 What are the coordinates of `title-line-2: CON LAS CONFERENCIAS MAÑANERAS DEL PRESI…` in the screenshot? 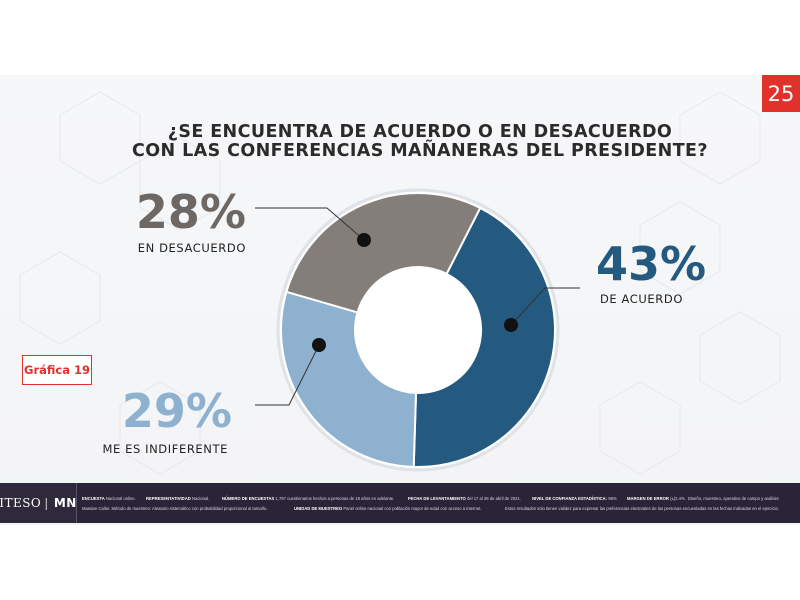 It's located at (420, 151).